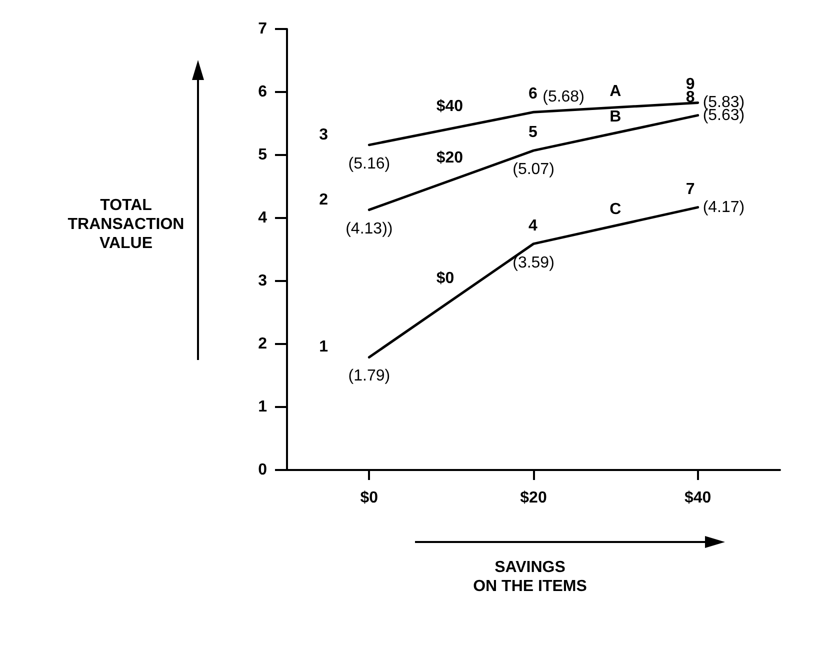 The image size is (813, 649). I want to click on annotation: 4, so click(533, 225).